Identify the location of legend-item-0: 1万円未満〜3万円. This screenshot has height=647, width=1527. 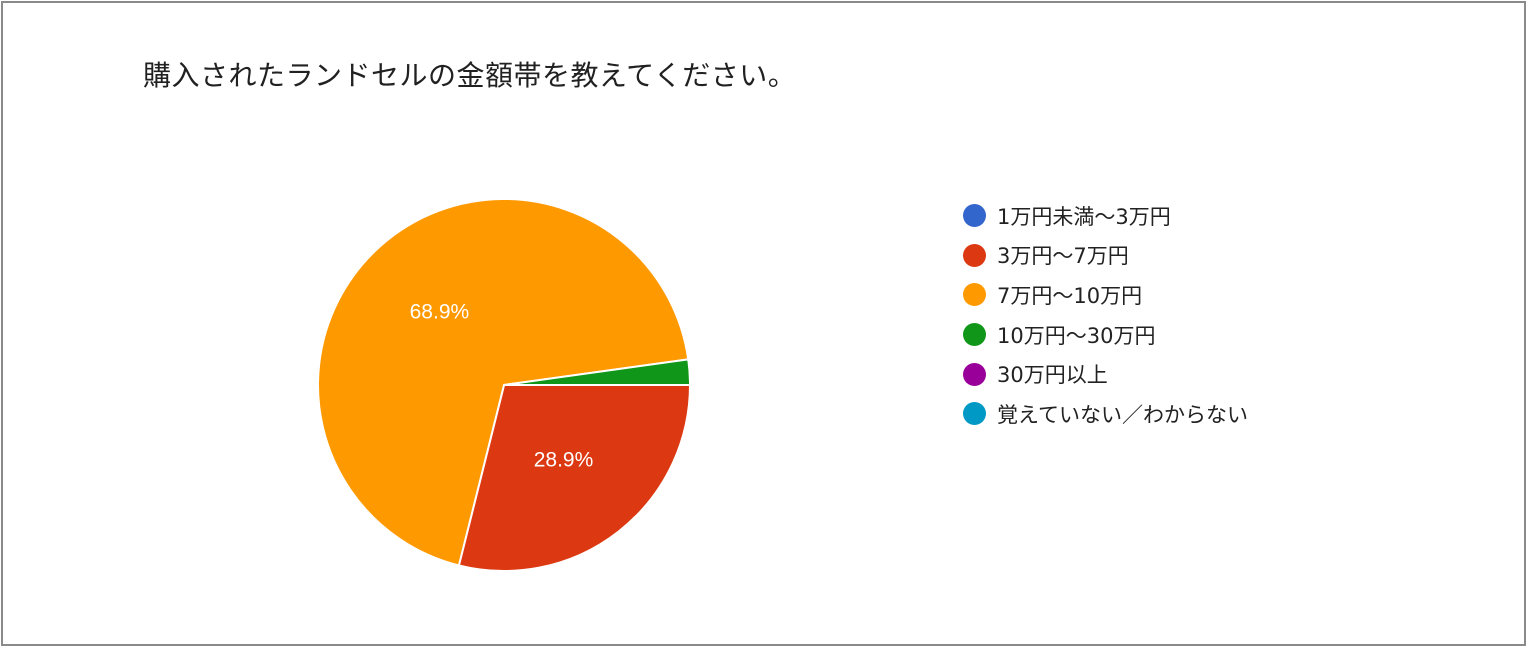
(1105, 216).